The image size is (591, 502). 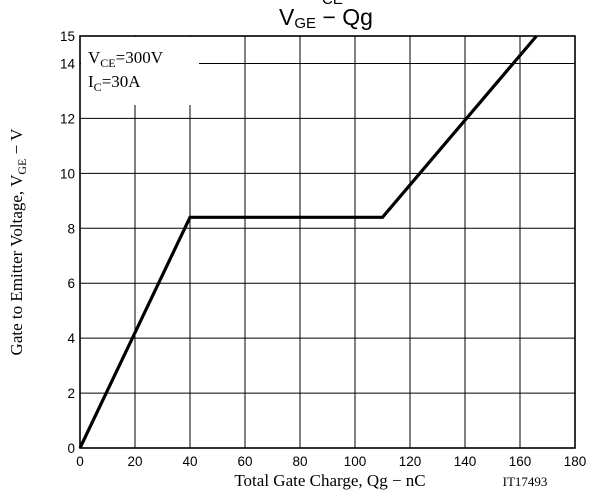 I want to click on annotation-vce: VCE=300V, so click(x=126, y=59).